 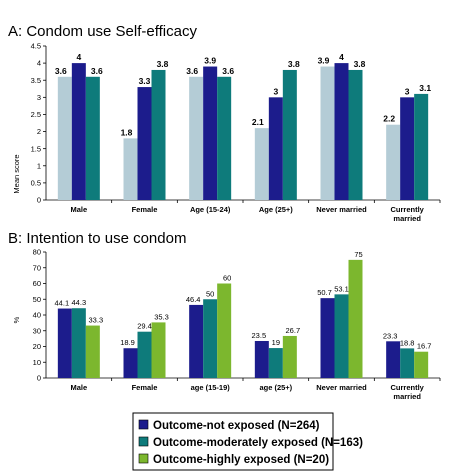 I want to click on legend-label-not-exposed: Outcome-not exposed (N=264), so click(x=236, y=426).